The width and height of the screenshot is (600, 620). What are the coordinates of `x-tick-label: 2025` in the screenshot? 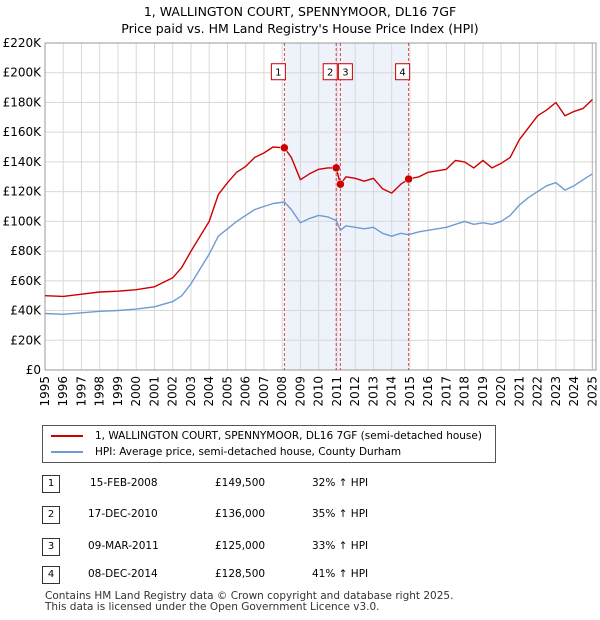 It's located at (592, 391).